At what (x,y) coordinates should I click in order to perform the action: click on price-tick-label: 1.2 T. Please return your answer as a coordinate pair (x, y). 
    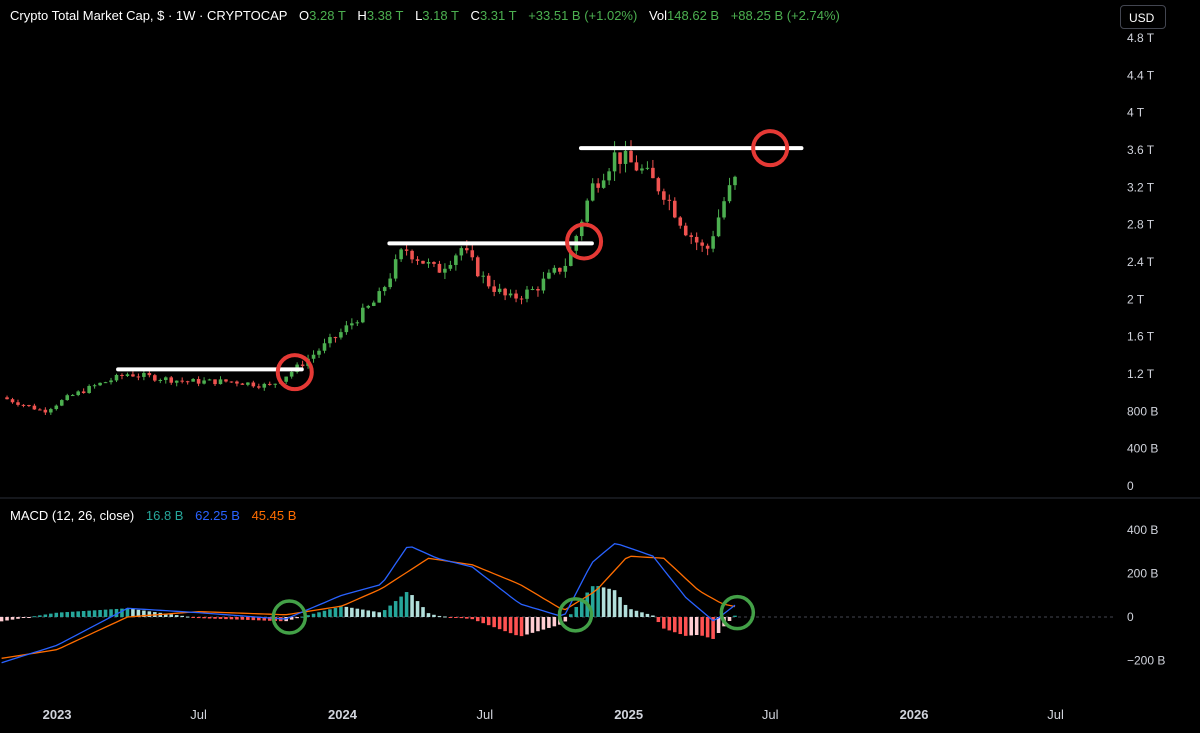
    Looking at the image, I should click on (1141, 374).